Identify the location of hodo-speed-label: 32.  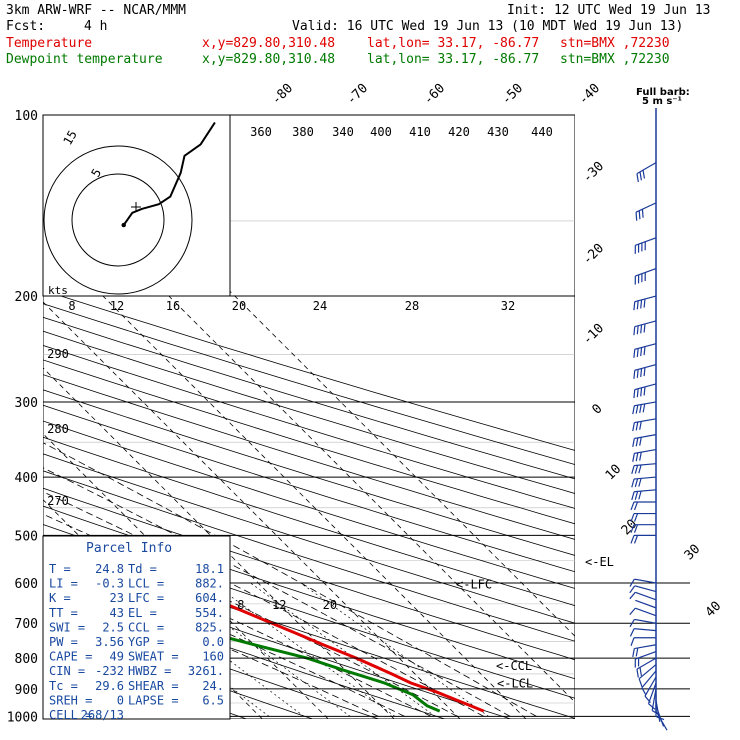
(508, 306).